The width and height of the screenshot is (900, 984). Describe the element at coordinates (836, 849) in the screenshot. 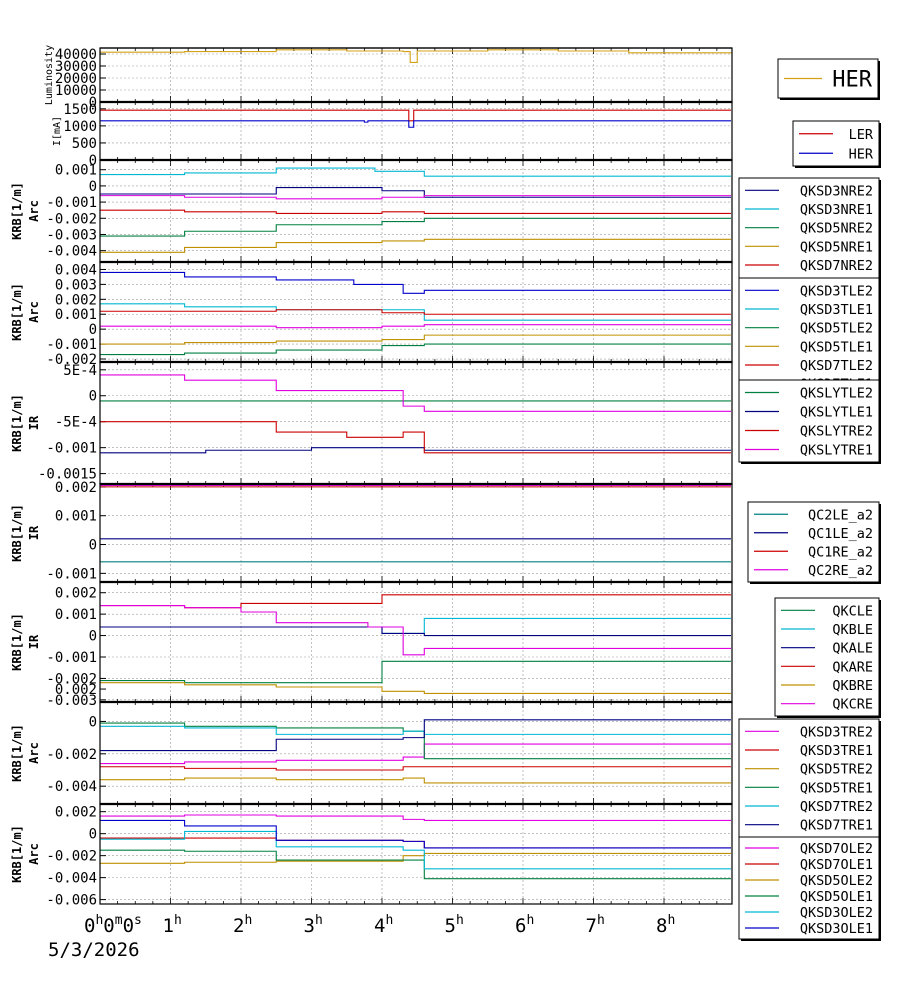

I see `legend-entry: QKSD7OLE2` at that location.